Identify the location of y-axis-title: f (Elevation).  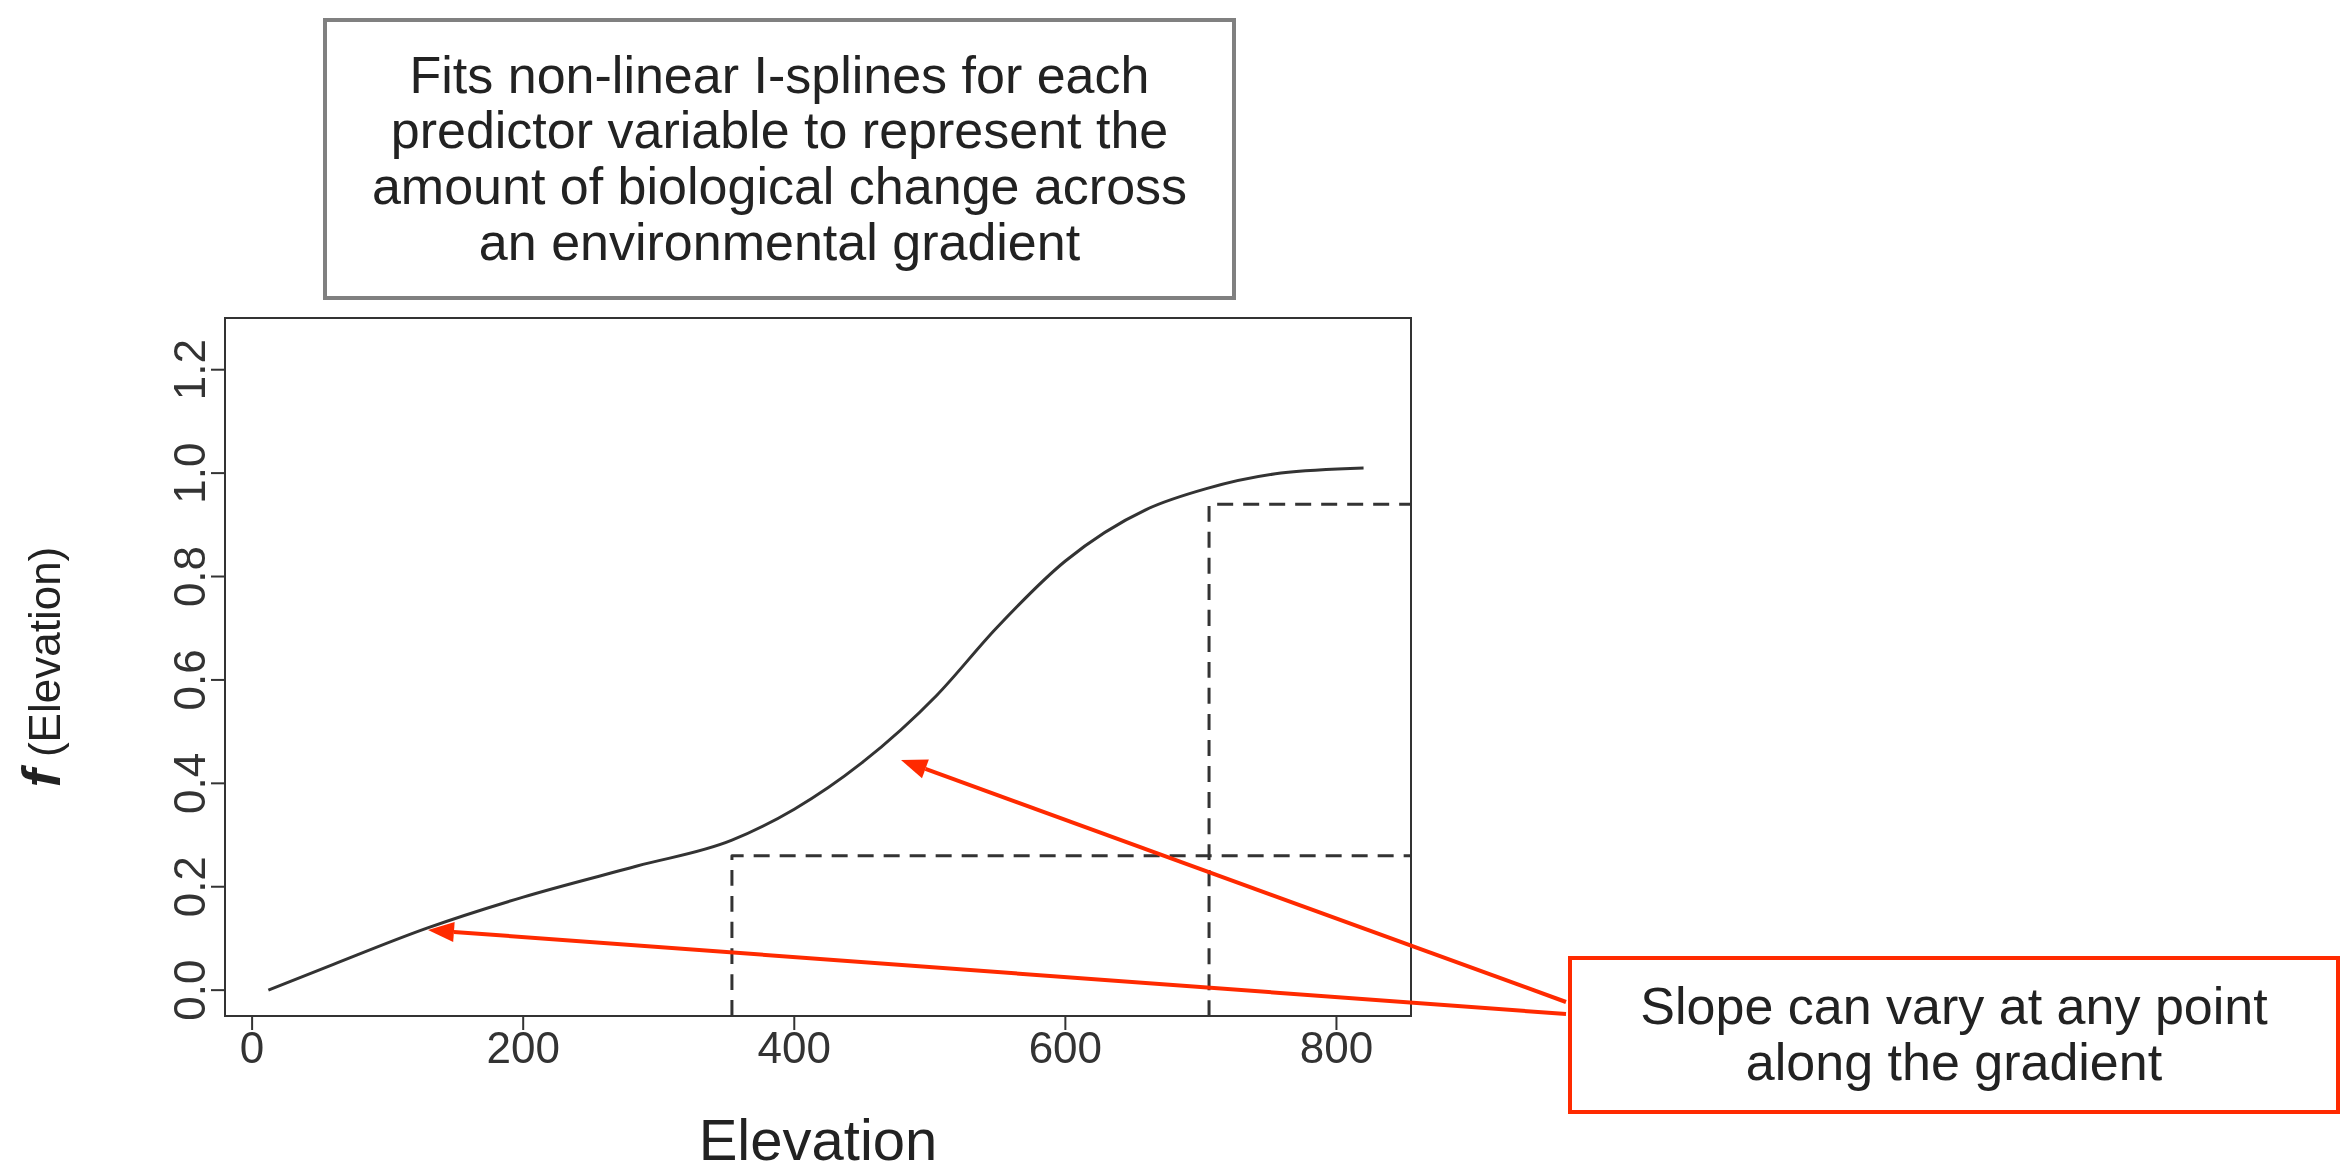
(41, 667).